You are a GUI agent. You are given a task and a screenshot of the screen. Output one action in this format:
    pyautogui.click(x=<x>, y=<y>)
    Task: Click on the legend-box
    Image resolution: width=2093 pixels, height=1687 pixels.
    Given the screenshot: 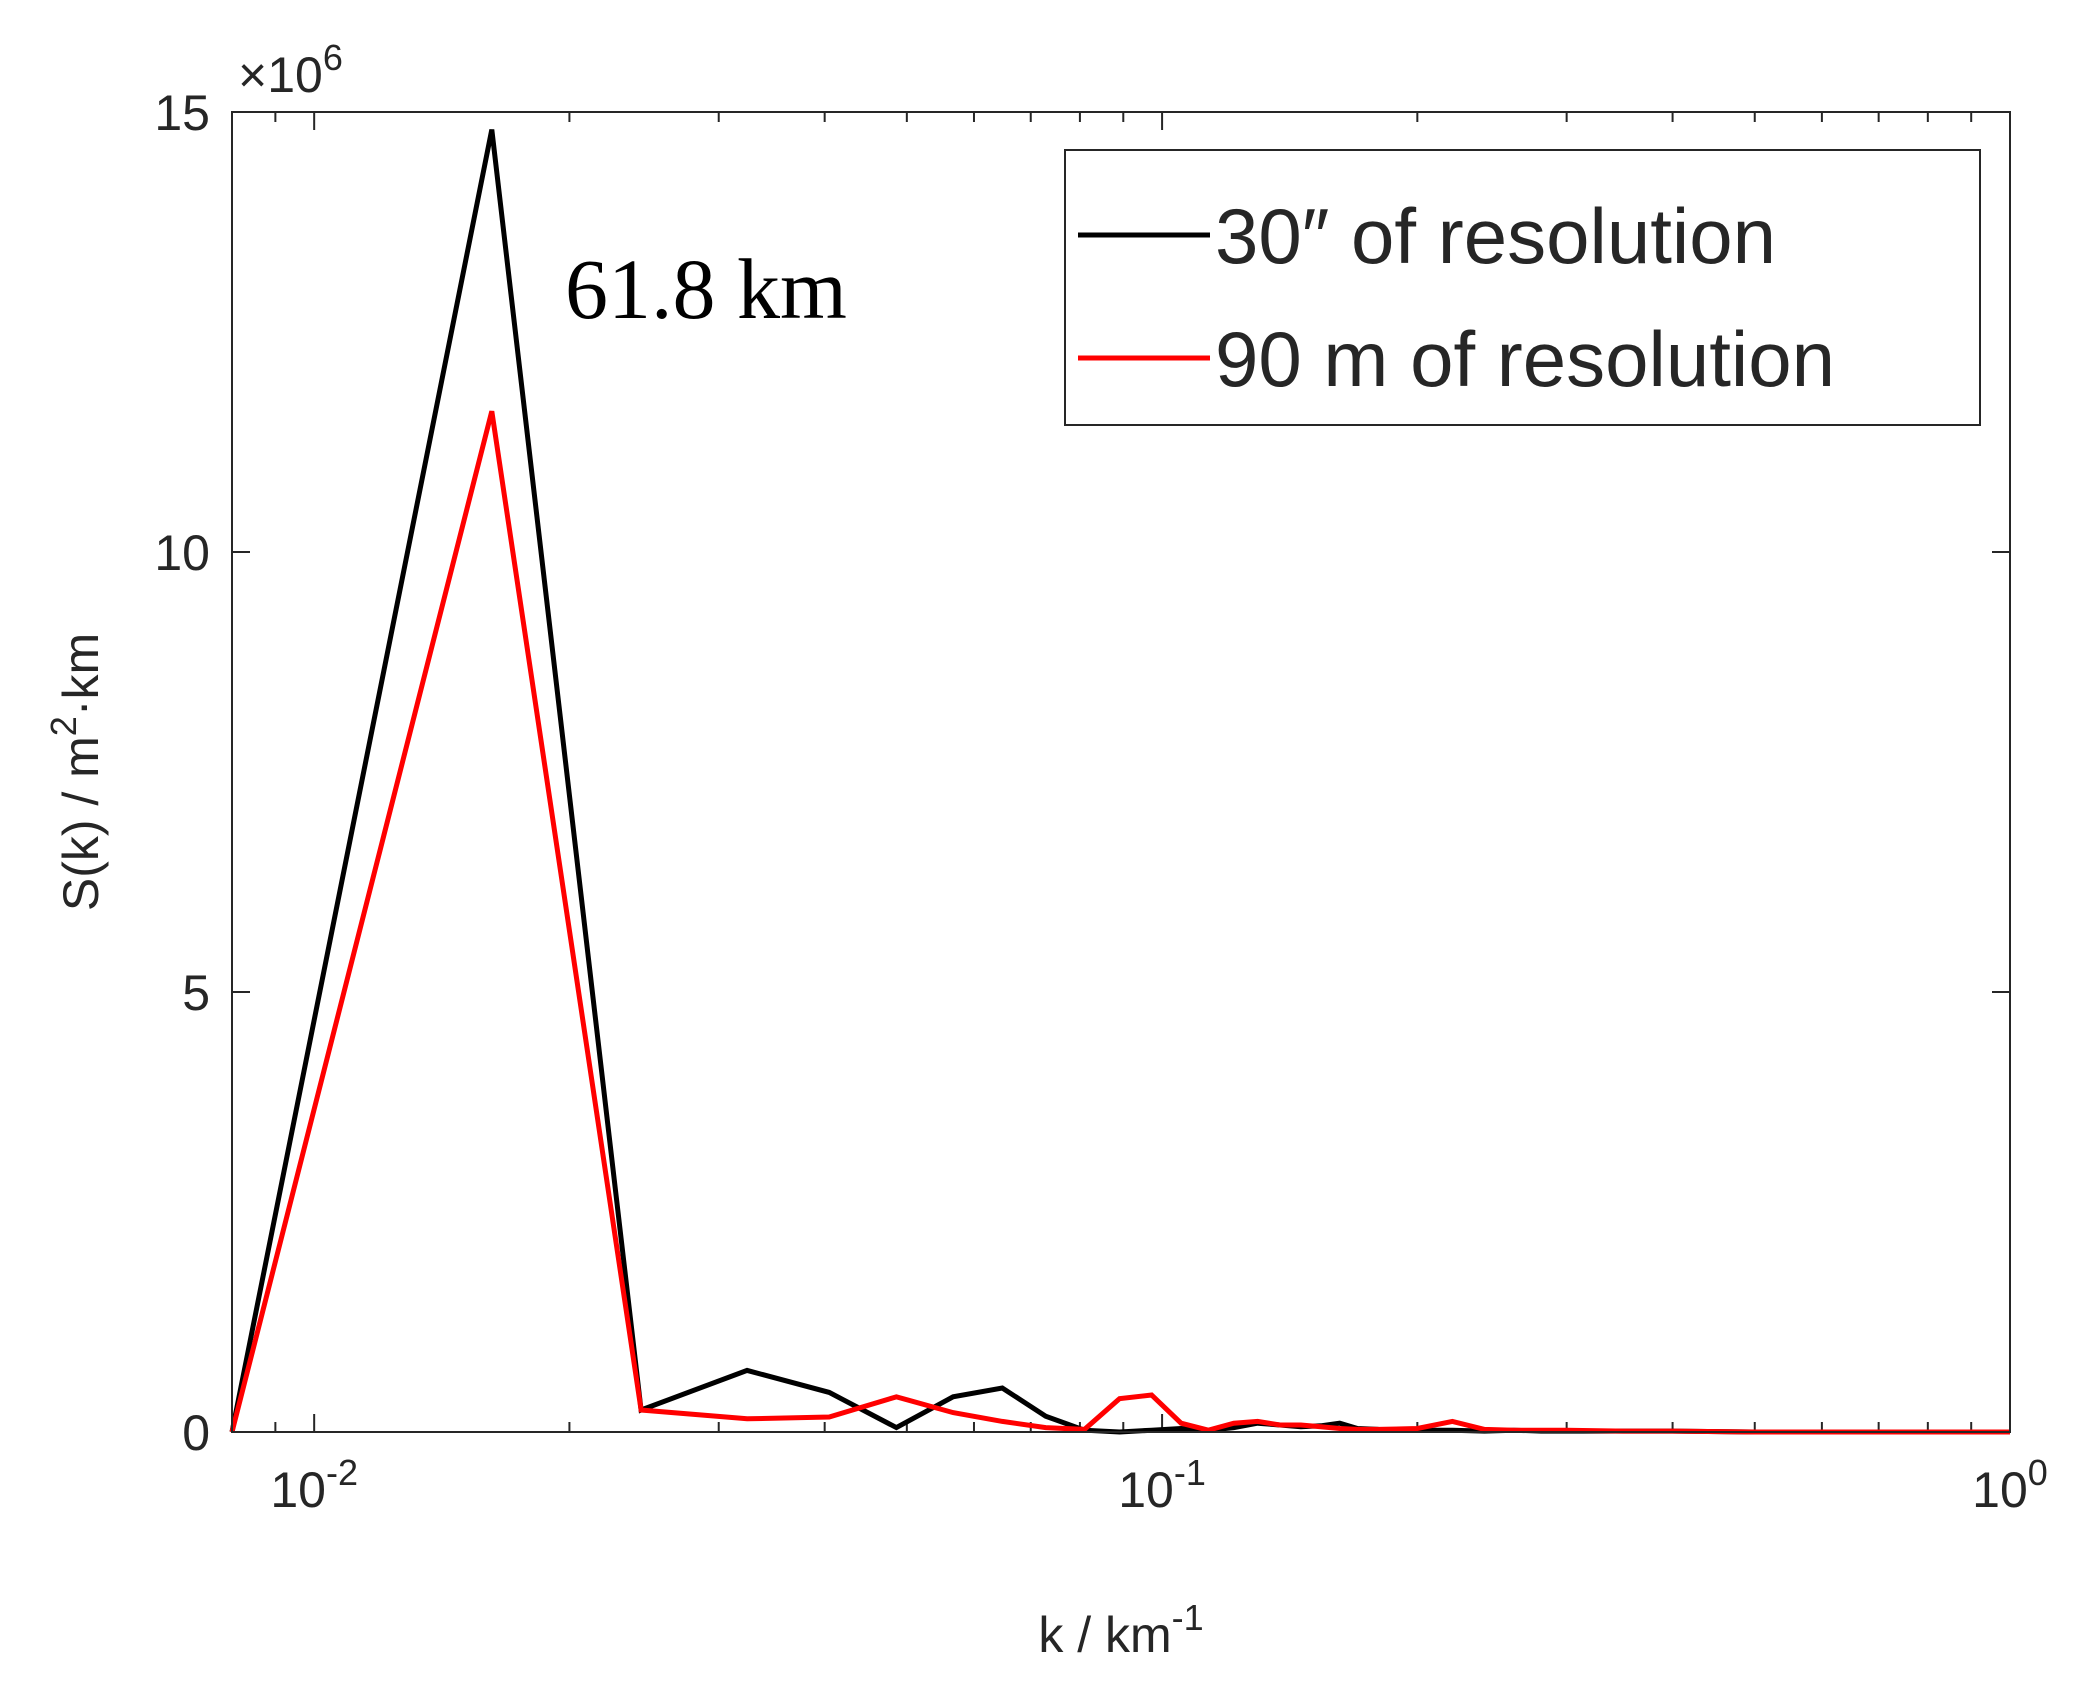 What is the action you would take?
    pyautogui.click(x=1522, y=287)
    